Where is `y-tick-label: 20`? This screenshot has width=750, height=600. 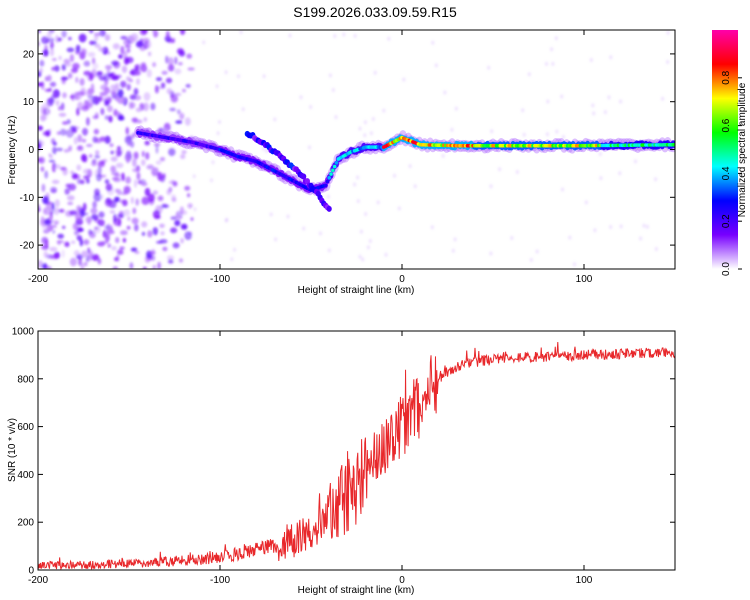 y-tick-label: 20 is located at coordinates (29, 54).